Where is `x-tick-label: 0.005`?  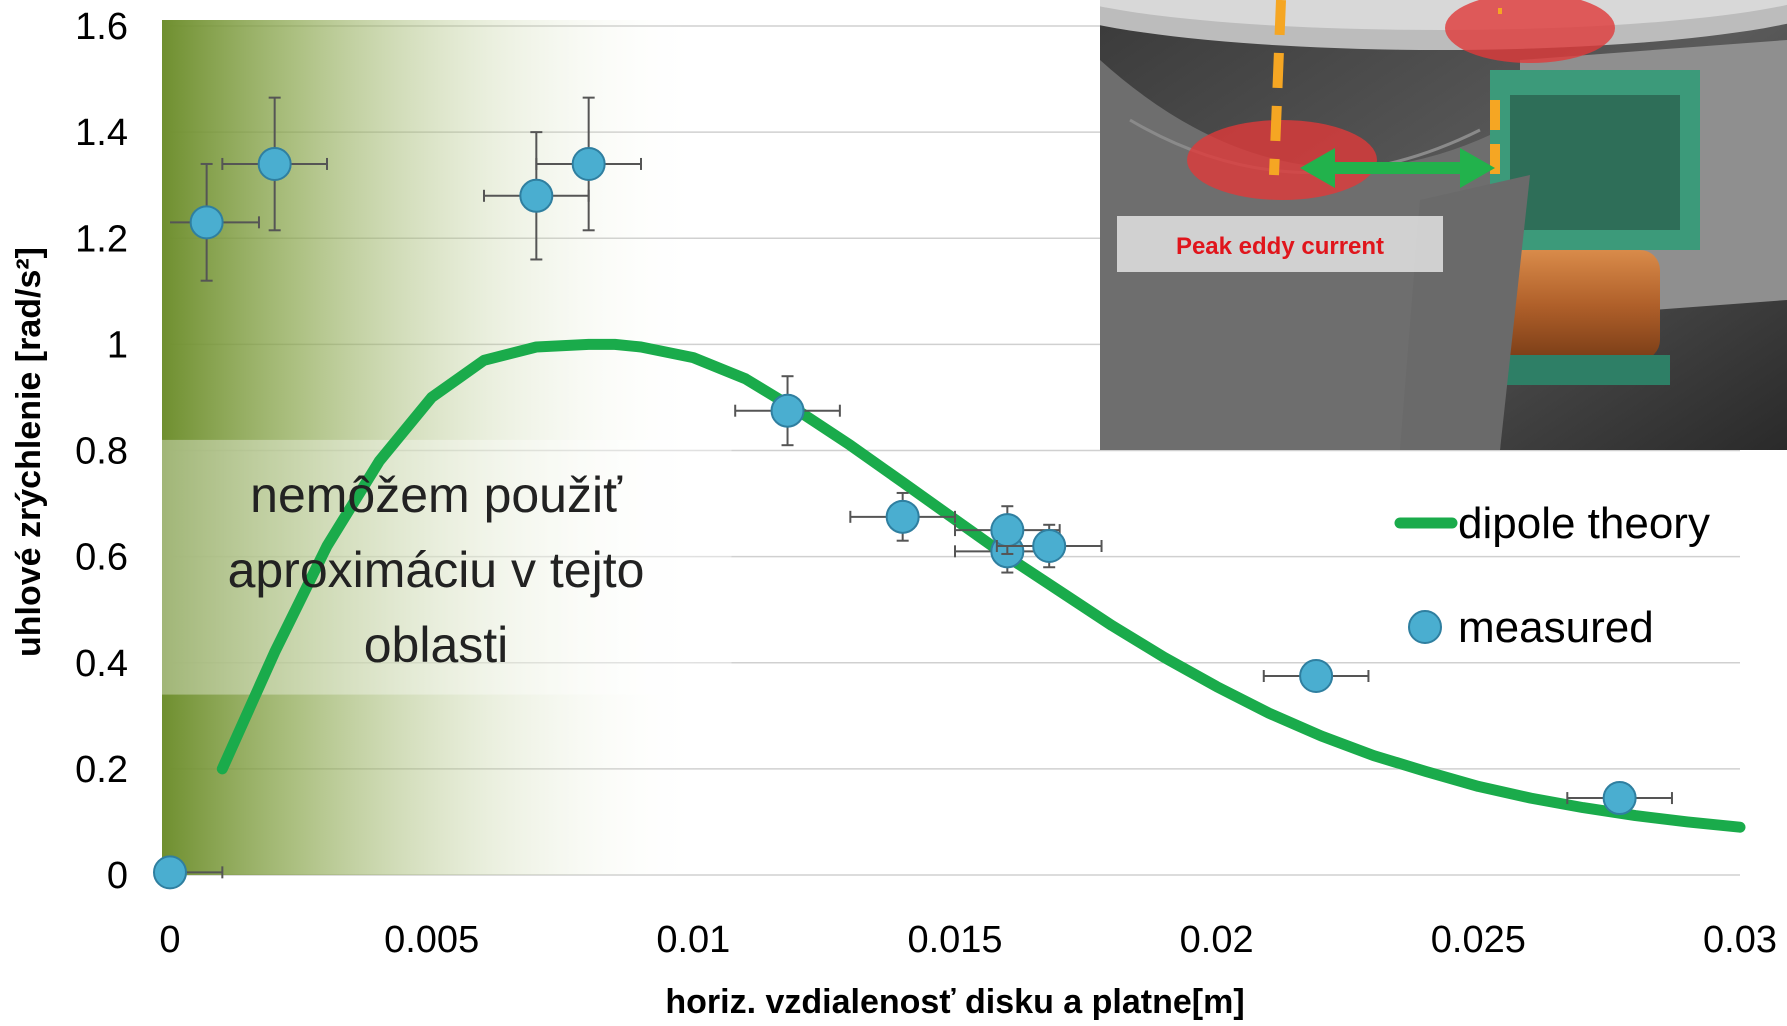 x-tick-label: 0.005 is located at coordinates (431, 940).